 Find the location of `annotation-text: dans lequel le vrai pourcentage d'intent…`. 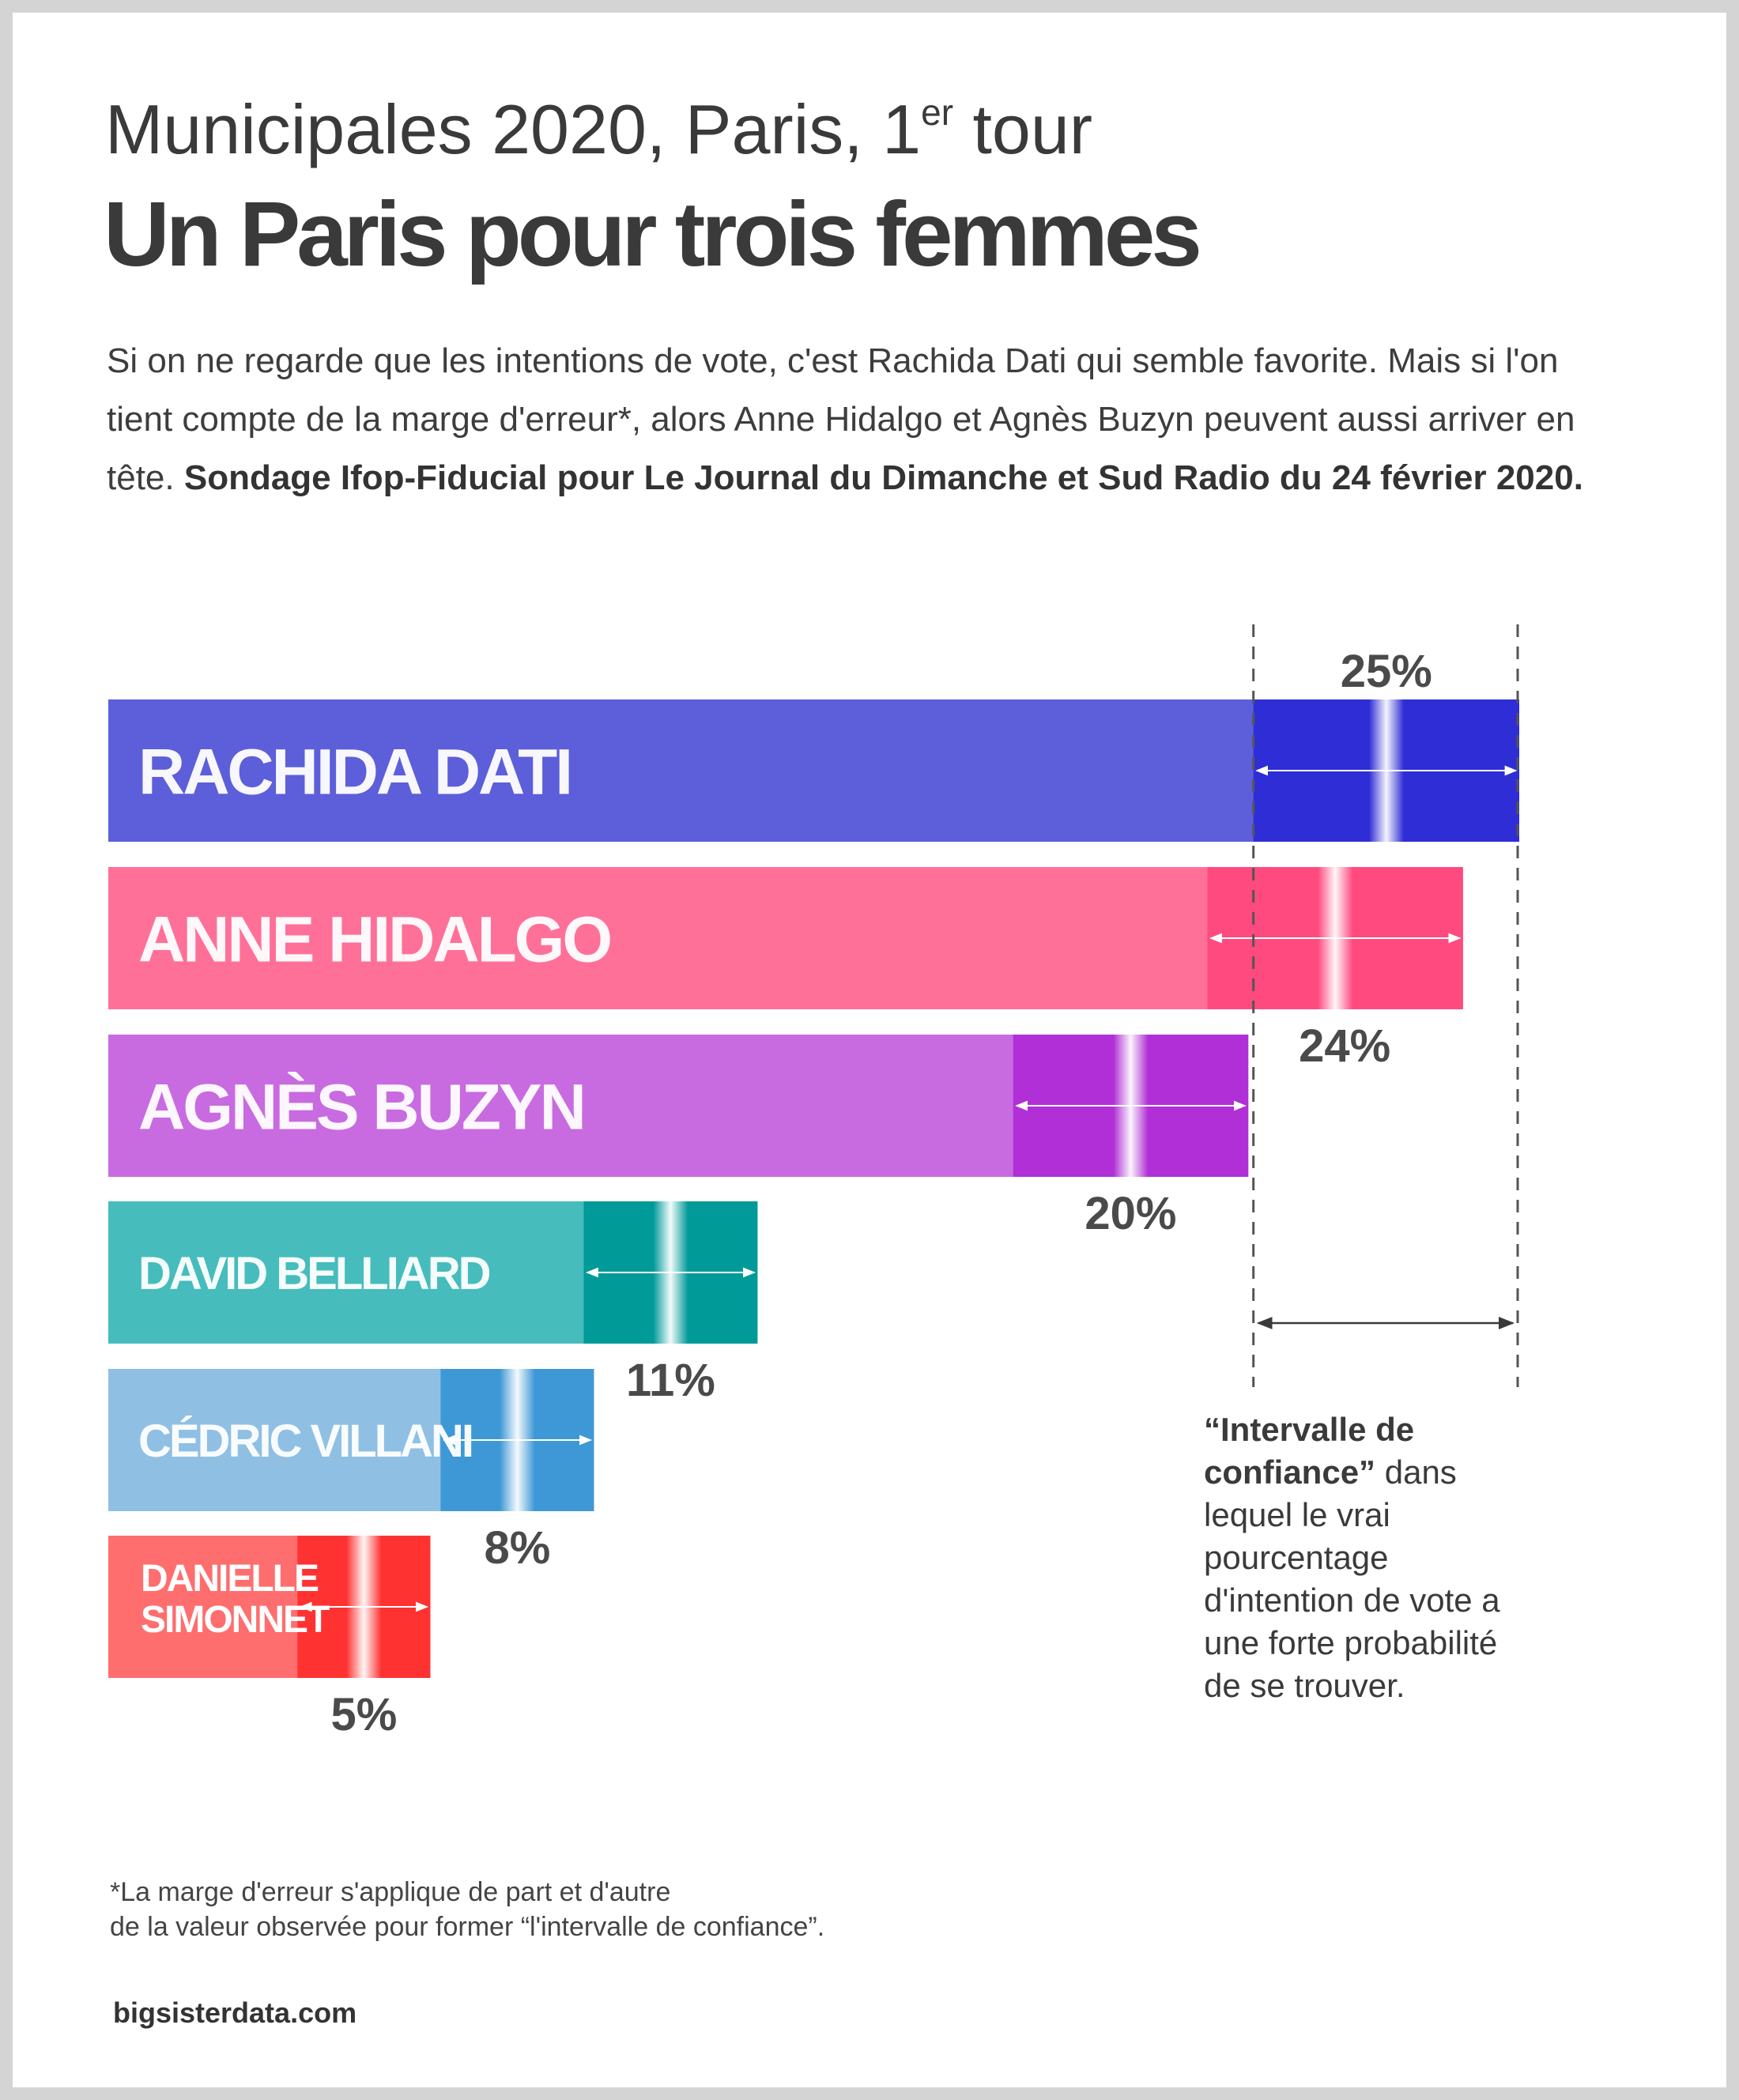

annotation-text: dans lequel le vrai pourcentage d'intent… is located at coordinates (1352, 1578).